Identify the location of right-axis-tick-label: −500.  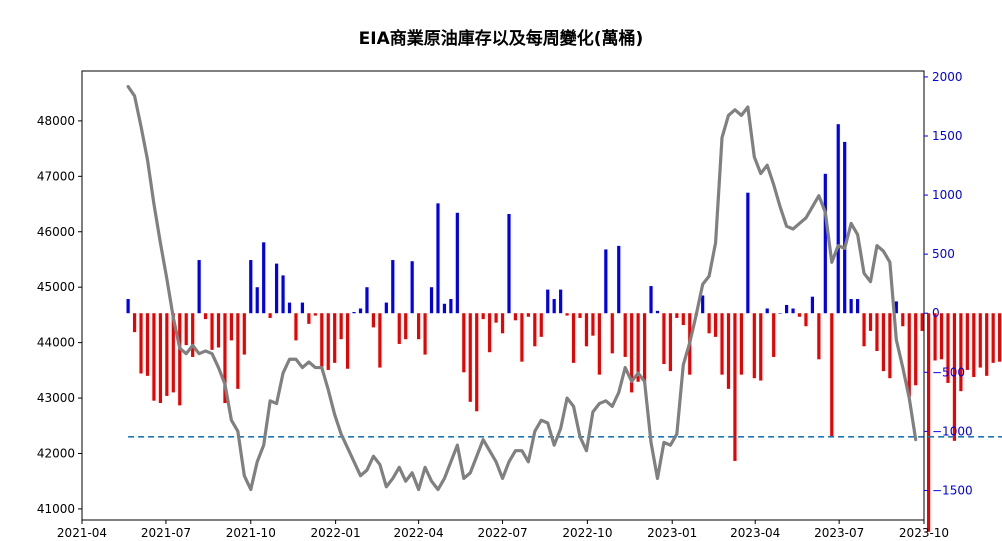
(948, 372).